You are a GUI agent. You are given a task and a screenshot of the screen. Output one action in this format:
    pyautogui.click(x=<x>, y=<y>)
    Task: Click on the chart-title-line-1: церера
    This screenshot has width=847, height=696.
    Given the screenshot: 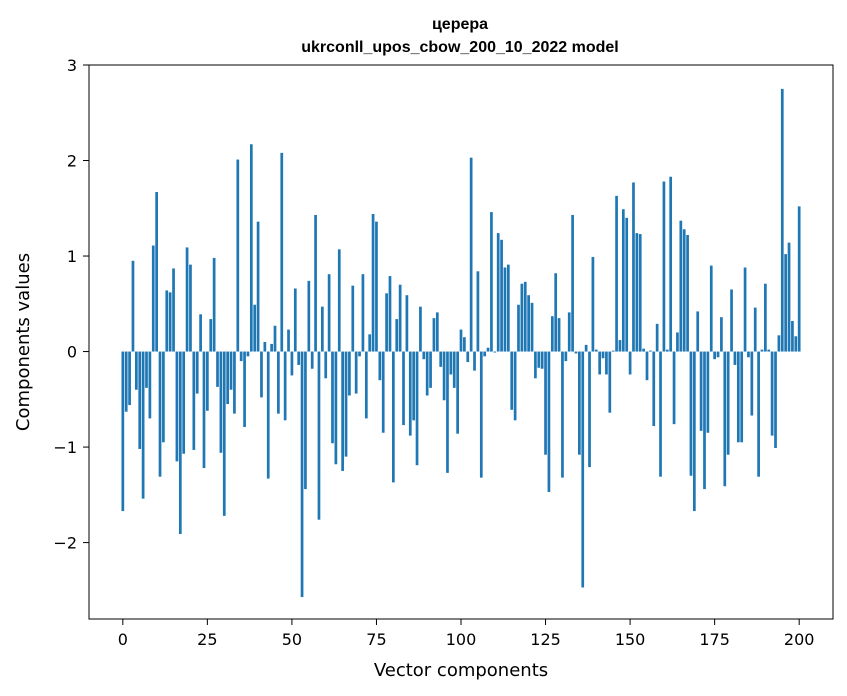 What is the action you would take?
    pyautogui.click(x=460, y=24)
    